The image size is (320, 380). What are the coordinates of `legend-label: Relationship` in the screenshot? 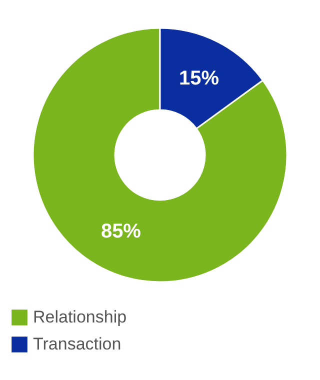 It's located at (80, 317).